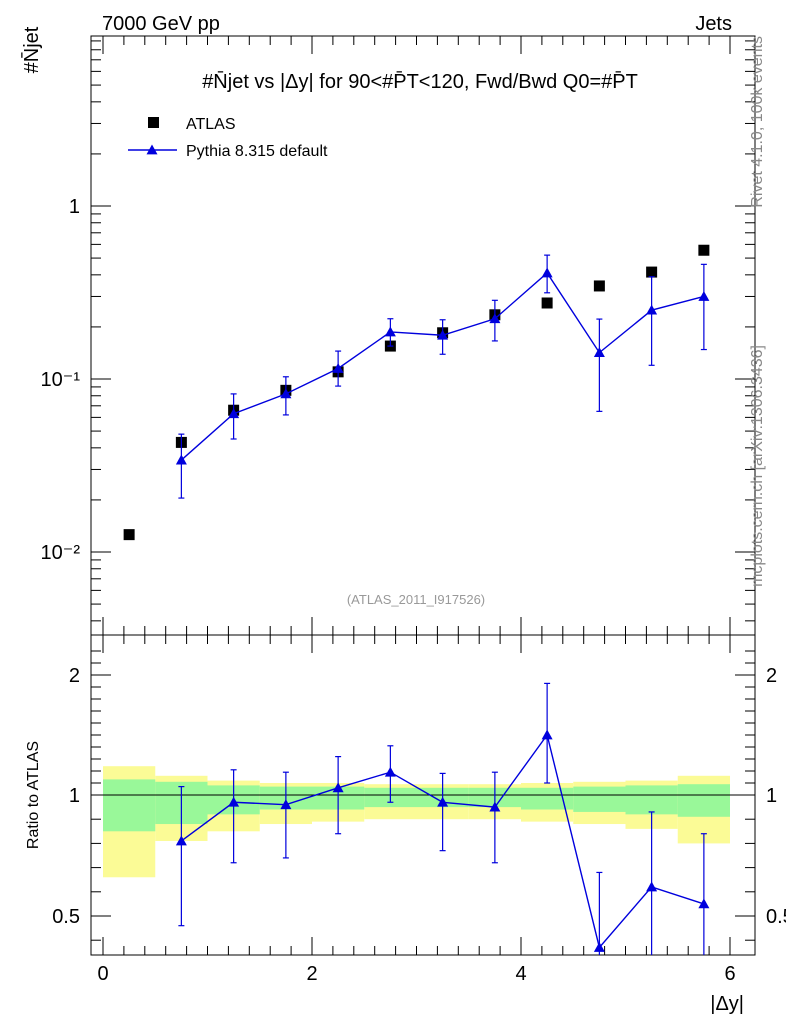 This screenshot has width=786, height=1024. I want to click on x-axis-label: |Δy|, so click(727, 1004).